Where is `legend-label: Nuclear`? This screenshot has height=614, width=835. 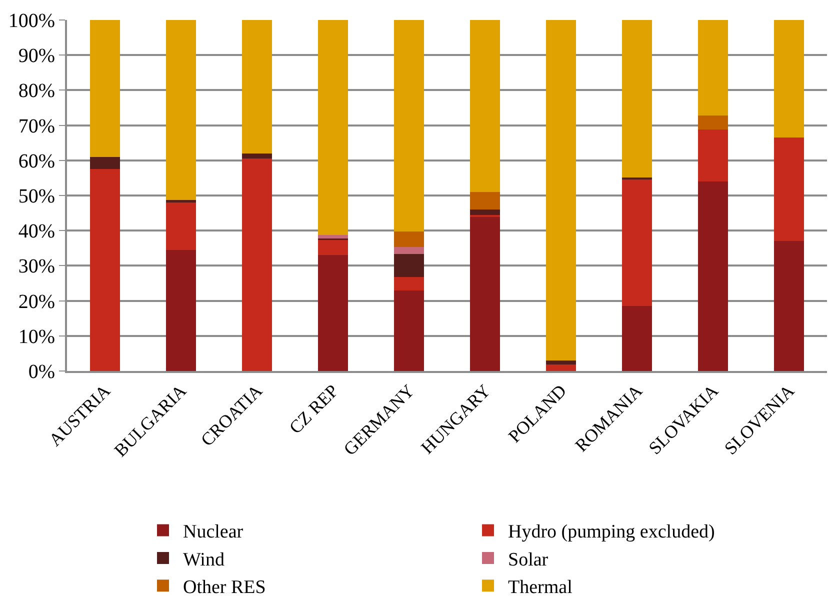
legend-label: Nuclear is located at coordinates (213, 532).